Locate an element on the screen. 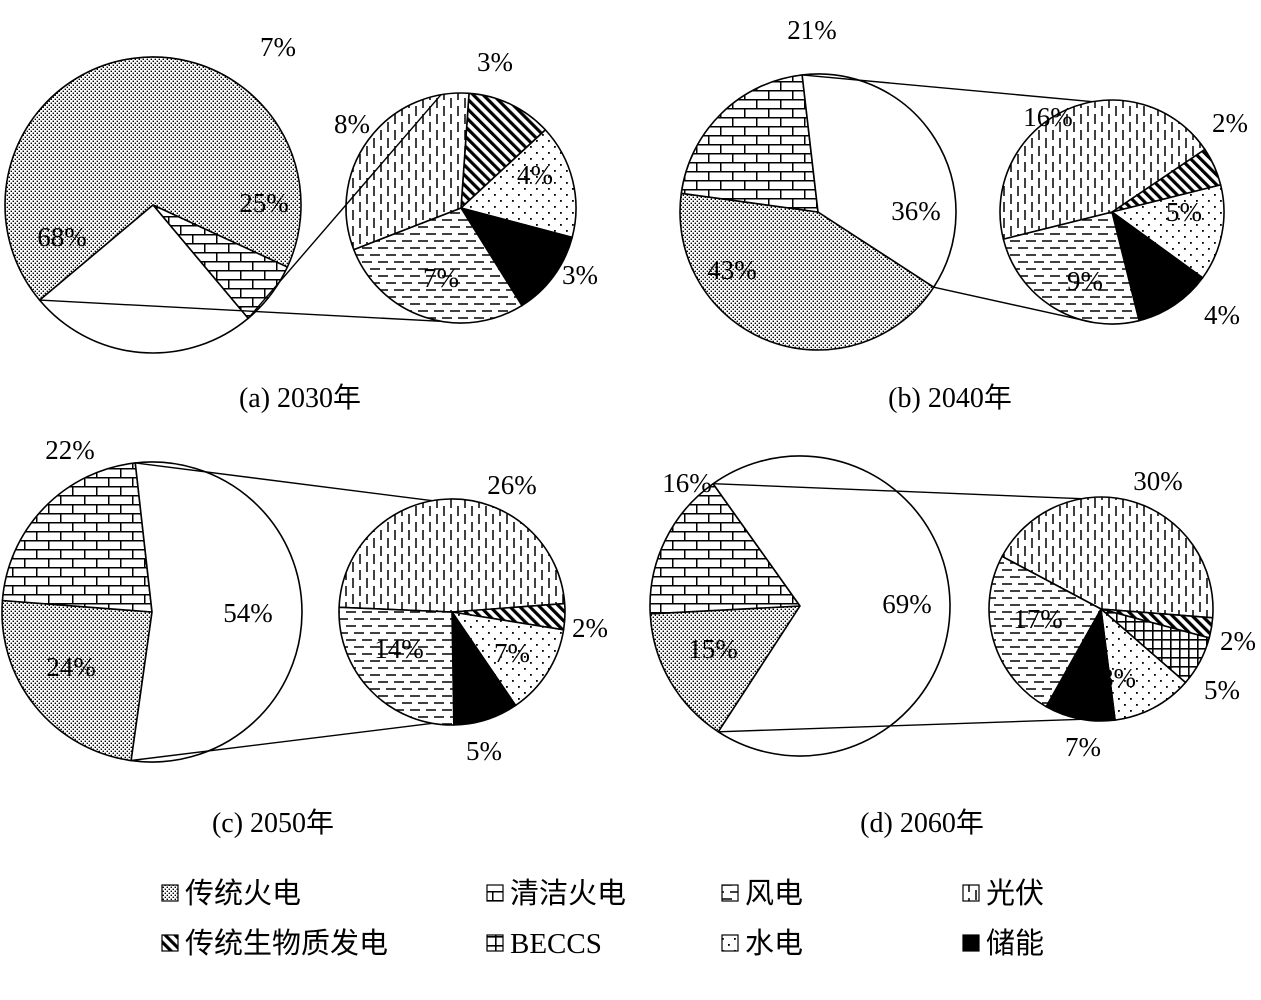 The height and width of the screenshot is (1000, 1261). legend-item-traditional-thermal: 传统火电 is located at coordinates (231, 893).